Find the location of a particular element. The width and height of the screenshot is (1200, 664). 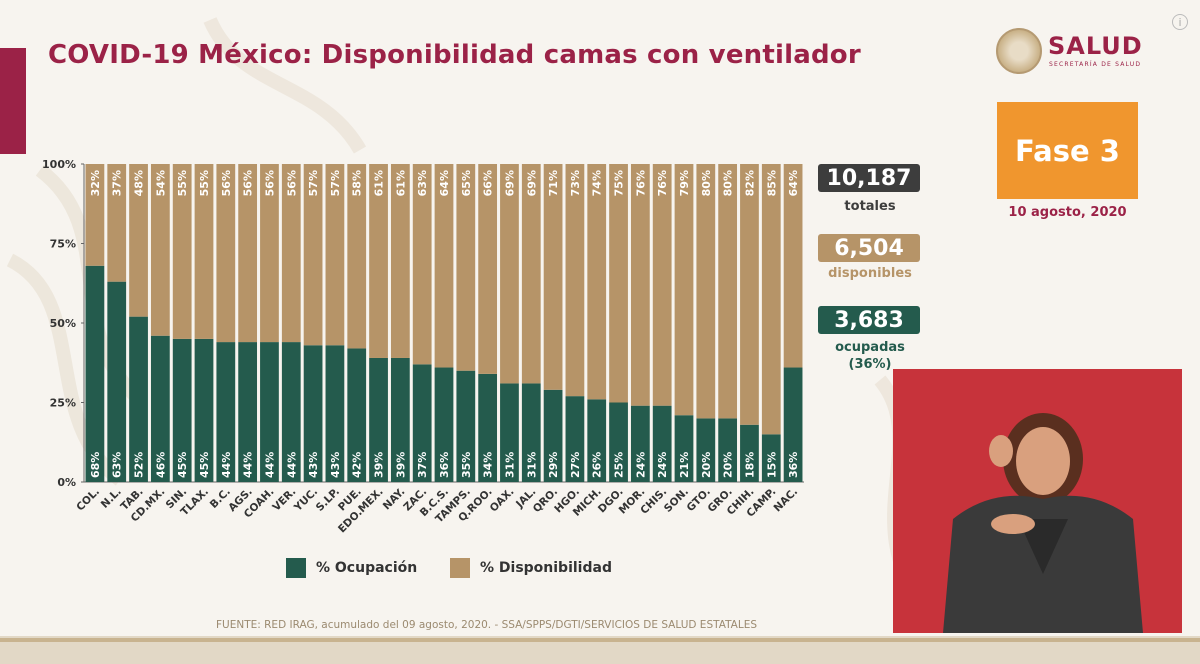

data-label-occupied: 45% is located at coordinates (204, 465).